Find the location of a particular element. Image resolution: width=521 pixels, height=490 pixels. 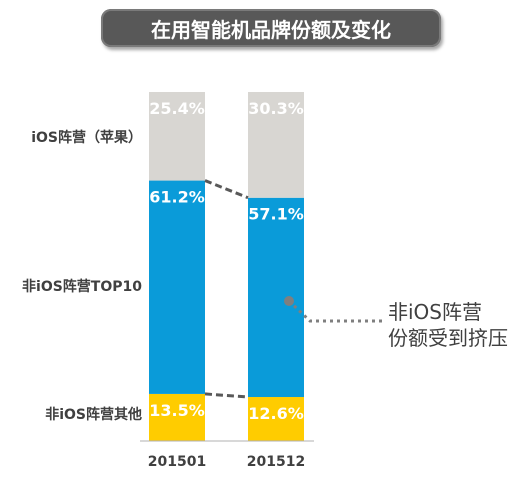

data-label-201501-series-0: 13.5% is located at coordinates (177, 410).